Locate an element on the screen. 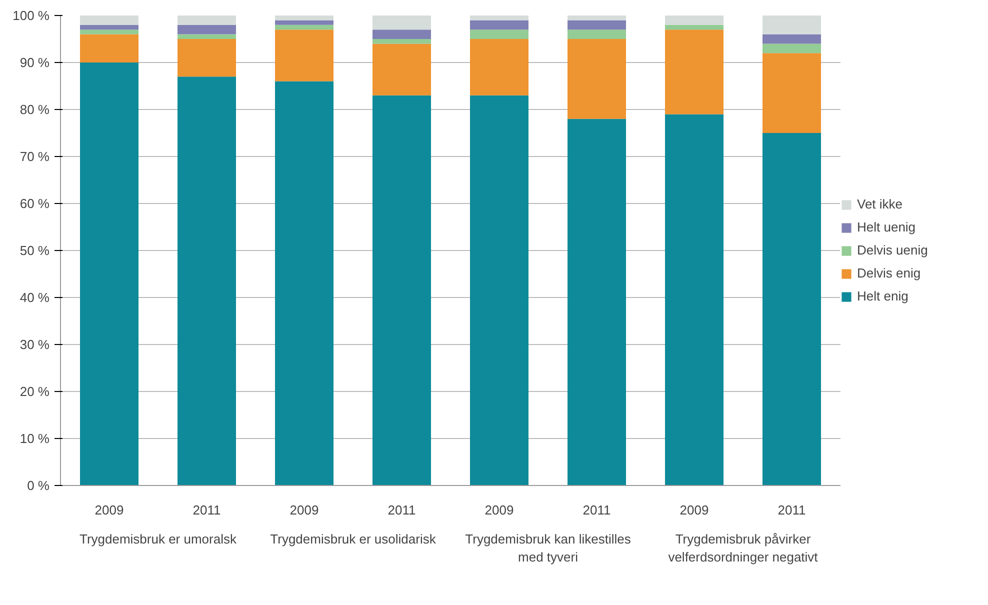  legend-label: Vet ikke is located at coordinates (880, 204).